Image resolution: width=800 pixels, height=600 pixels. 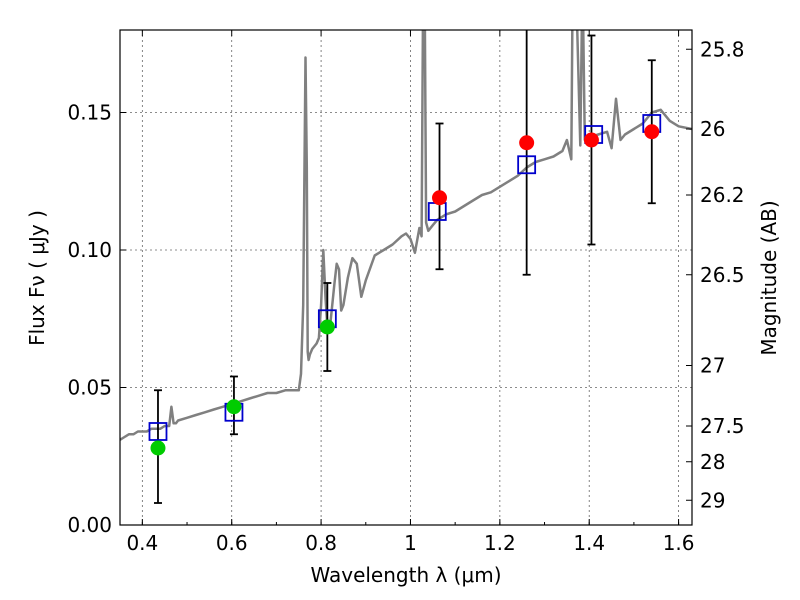 I want to click on mag-tick-label: 26, so click(x=712, y=129).